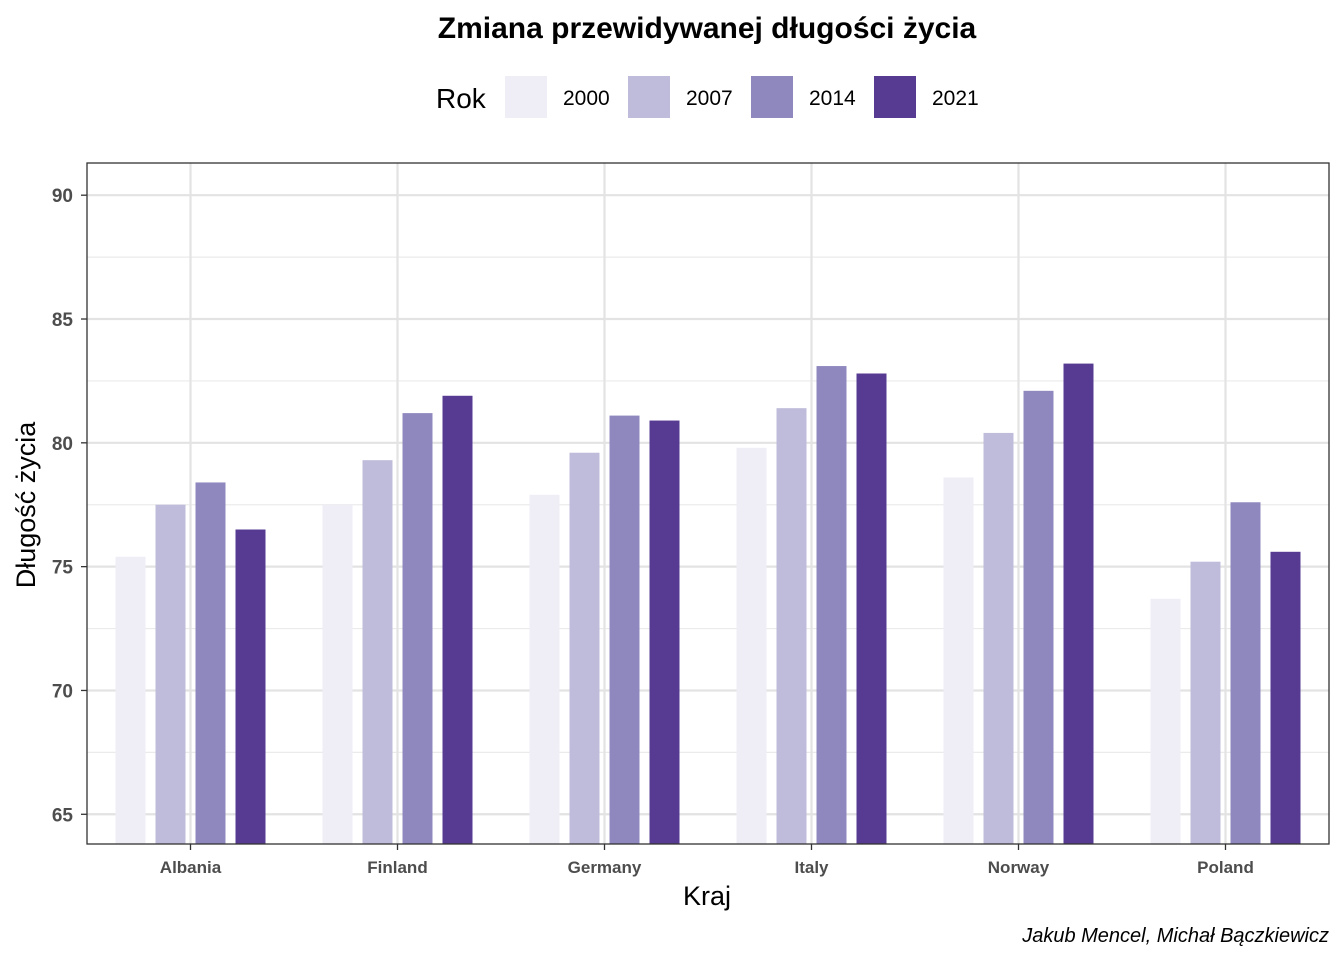  What do you see at coordinates (1019, 867) in the screenshot?
I see `x-tick-label: Norway` at bounding box center [1019, 867].